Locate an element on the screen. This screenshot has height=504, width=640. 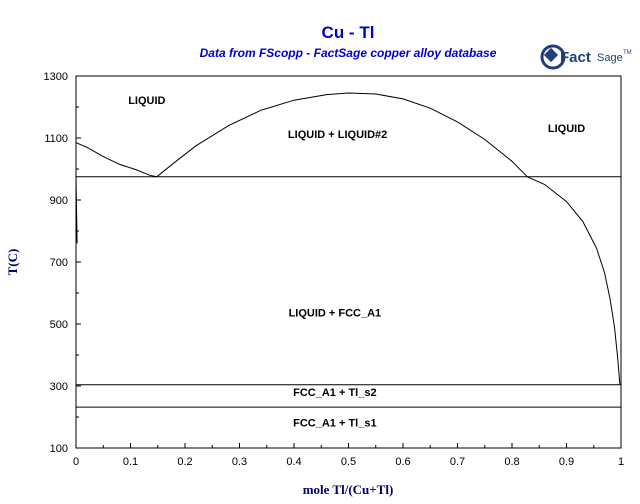
x-tick-label: 0.6 is located at coordinates (402, 462).